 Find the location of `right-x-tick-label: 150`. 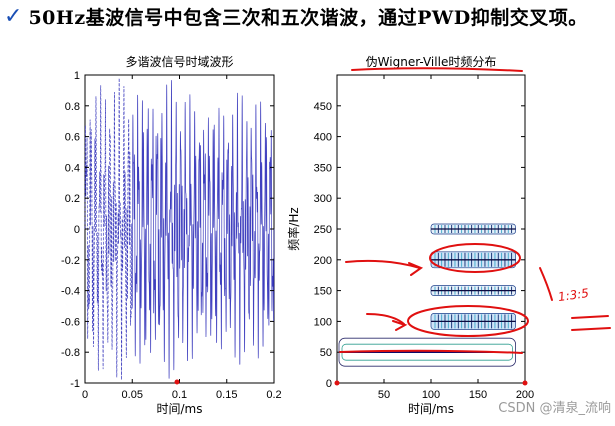

right-x-tick-label: 150 is located at coordinates (478, 395).